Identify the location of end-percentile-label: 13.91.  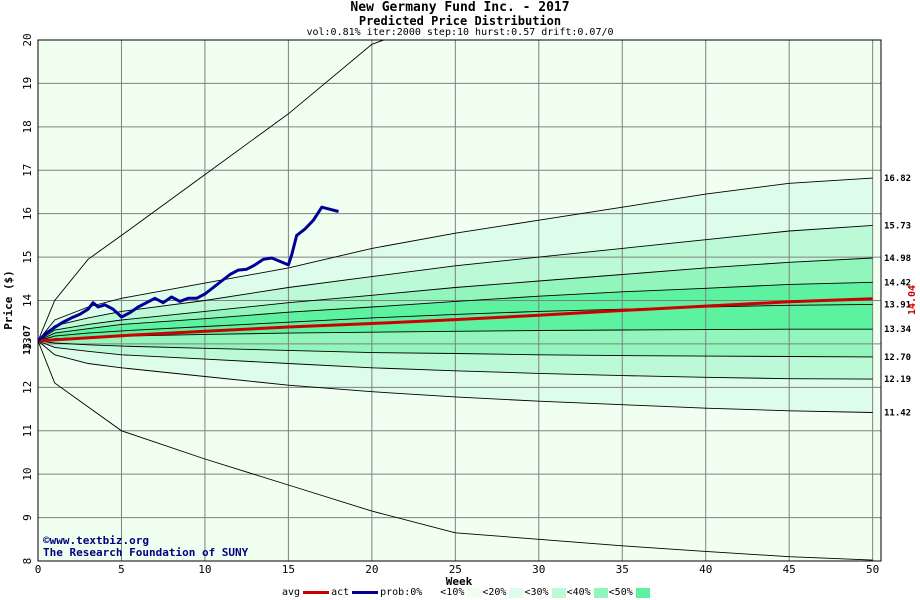
(897, 305).